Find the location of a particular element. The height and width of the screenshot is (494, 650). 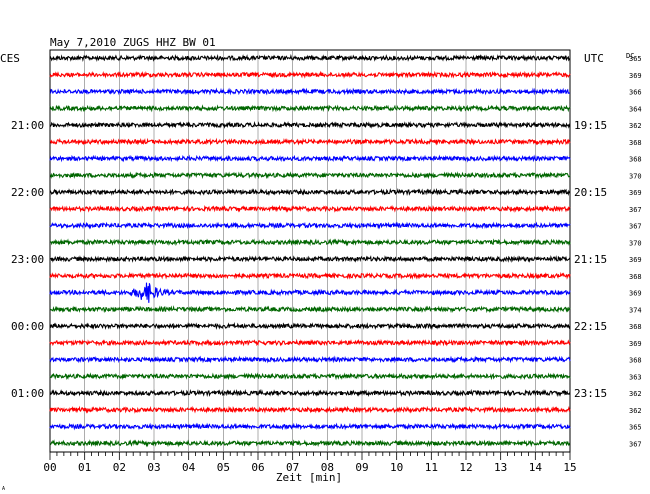

left-hour-label: 01:00 is located at coordinates (27, 393).